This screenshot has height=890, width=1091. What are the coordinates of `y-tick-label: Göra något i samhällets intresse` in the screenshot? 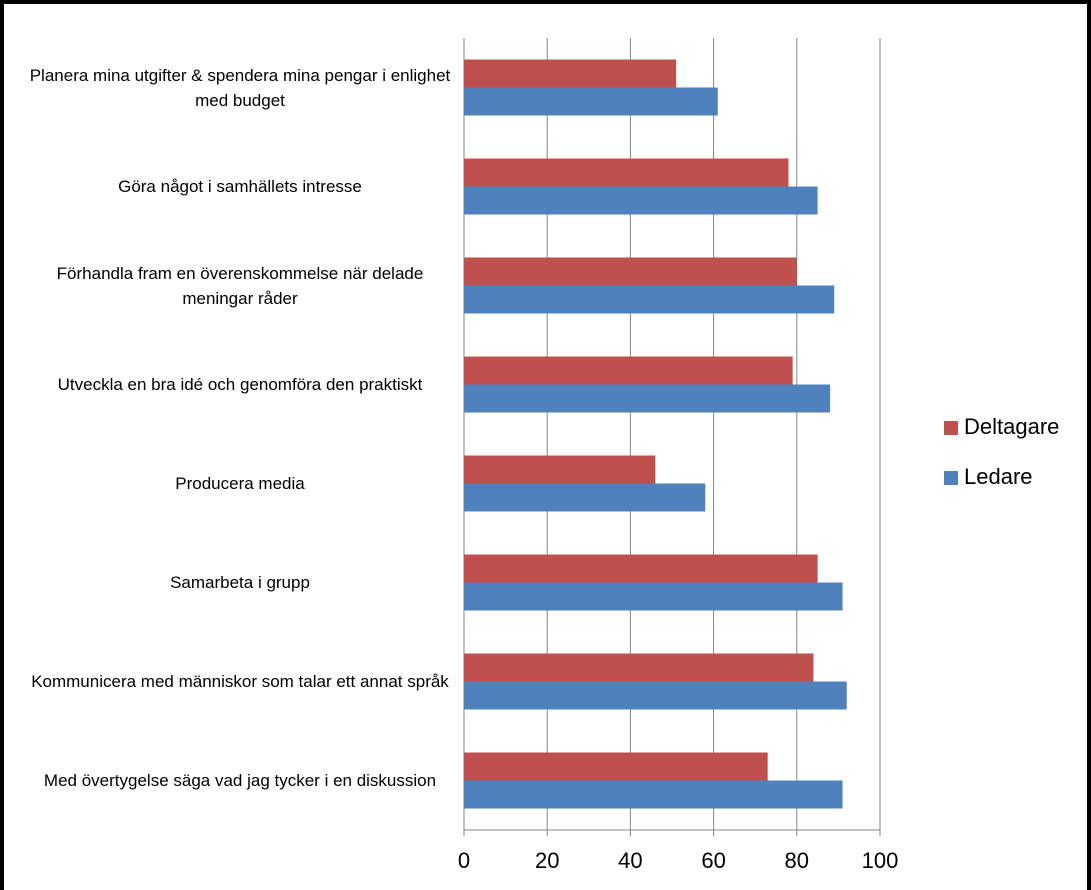 It's located at (240, 186).